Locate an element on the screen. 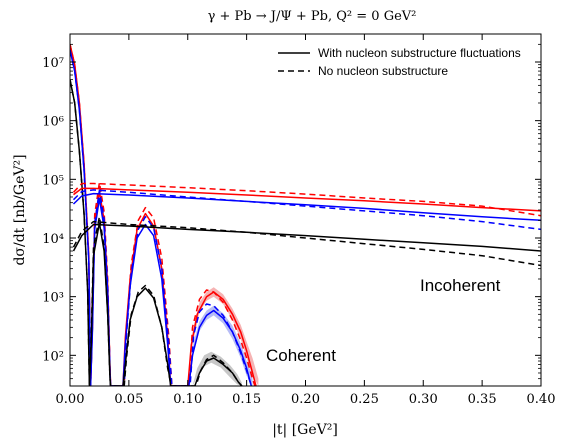  annotation-incoherent: Incoherent is located at coordinates (460, 285).